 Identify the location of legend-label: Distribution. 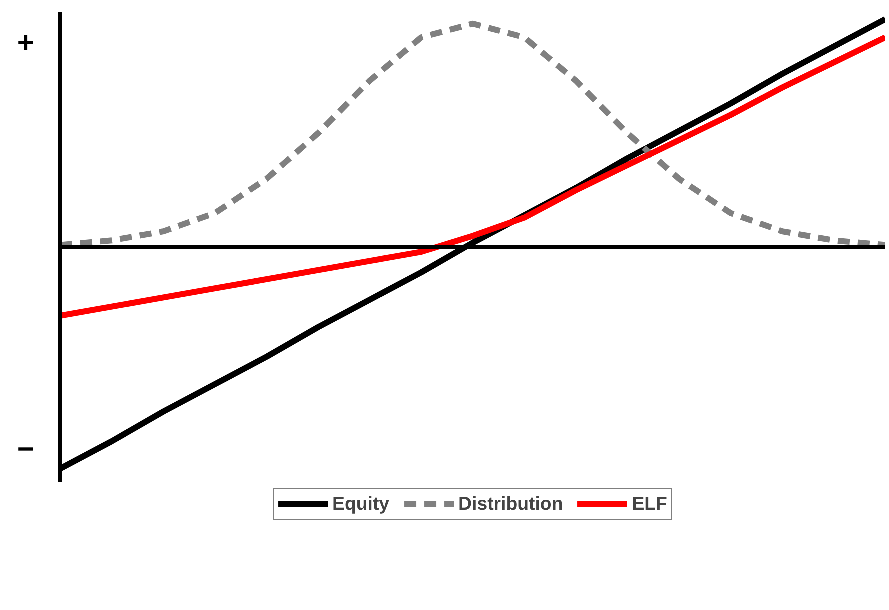
(511, 504).